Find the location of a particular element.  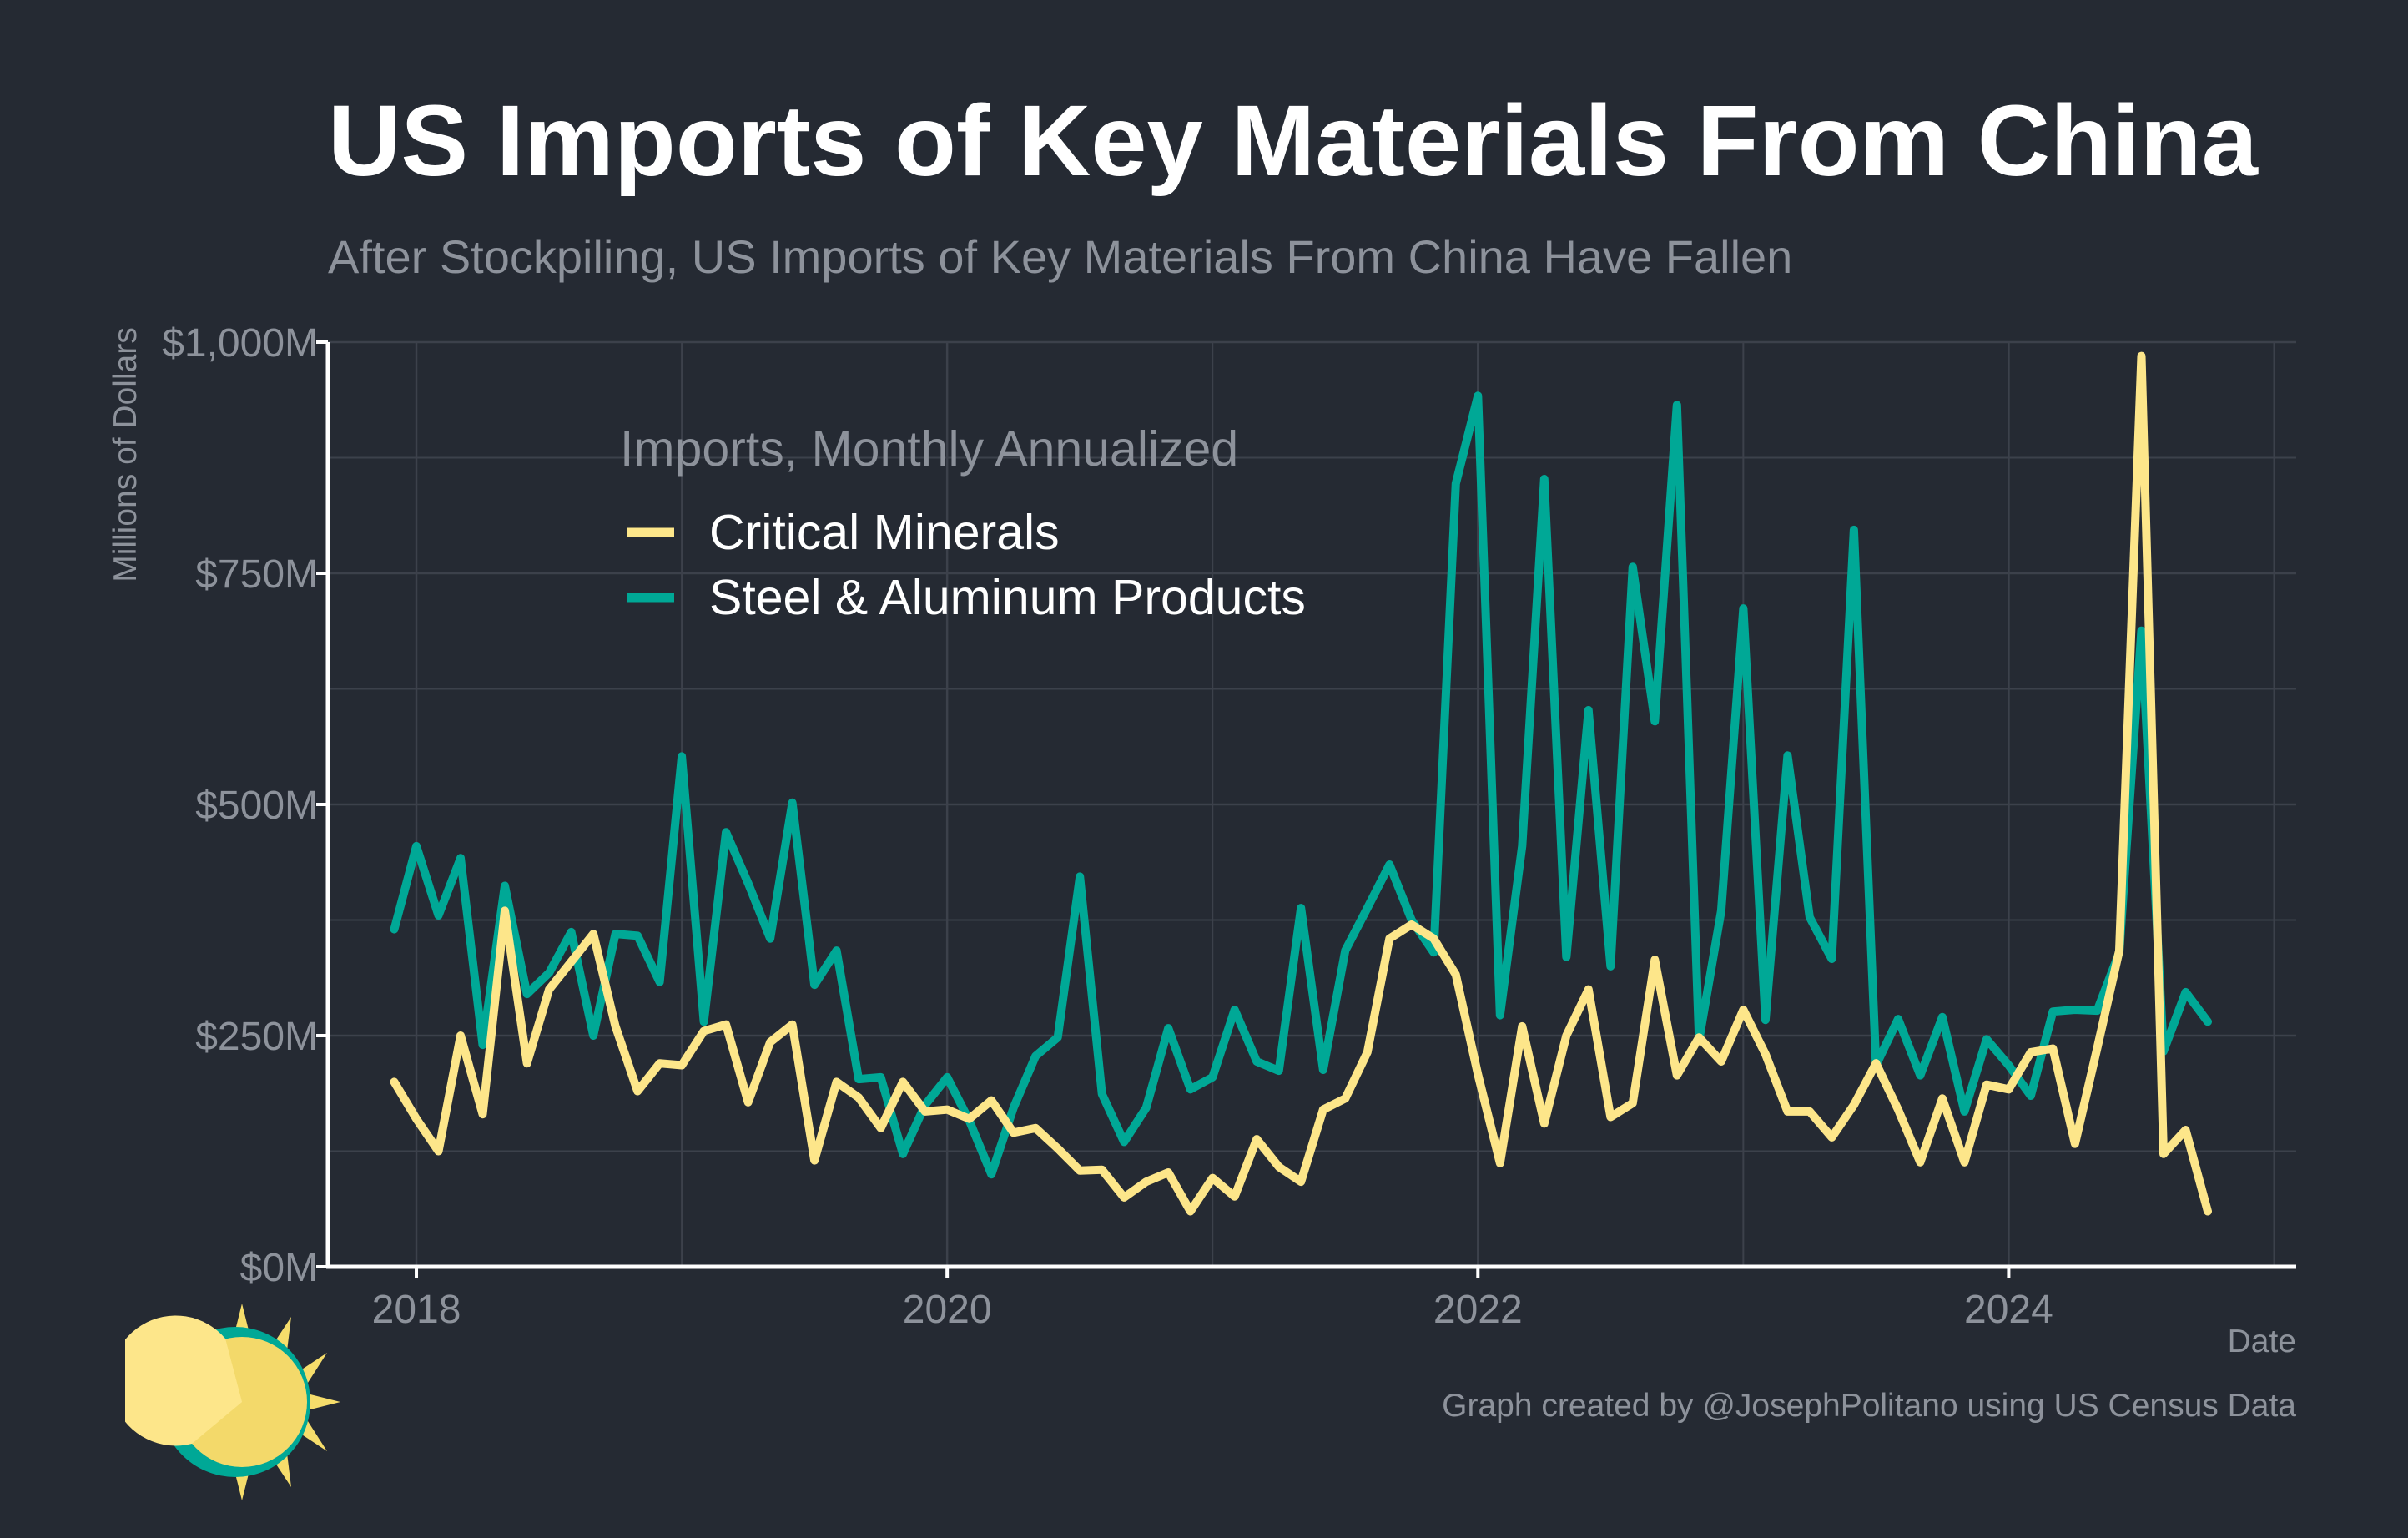

y-tick-label: $1,000M is located at coordinates (240, 343).